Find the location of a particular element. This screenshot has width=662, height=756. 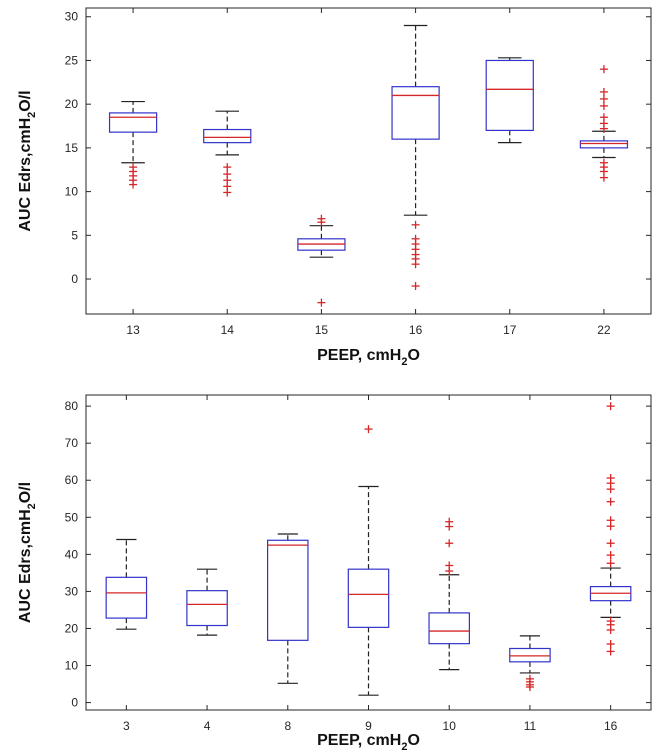

y-tick-label: 80 is located at coordinates (72, 406).